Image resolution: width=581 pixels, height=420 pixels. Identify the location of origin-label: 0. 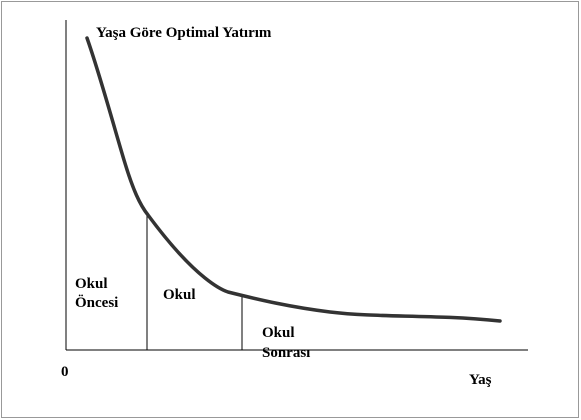
(65, 372).